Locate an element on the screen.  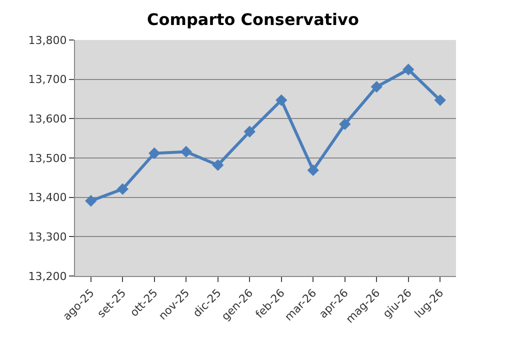
y-tick-label: 13,400 is located at coordinates (47, 197).